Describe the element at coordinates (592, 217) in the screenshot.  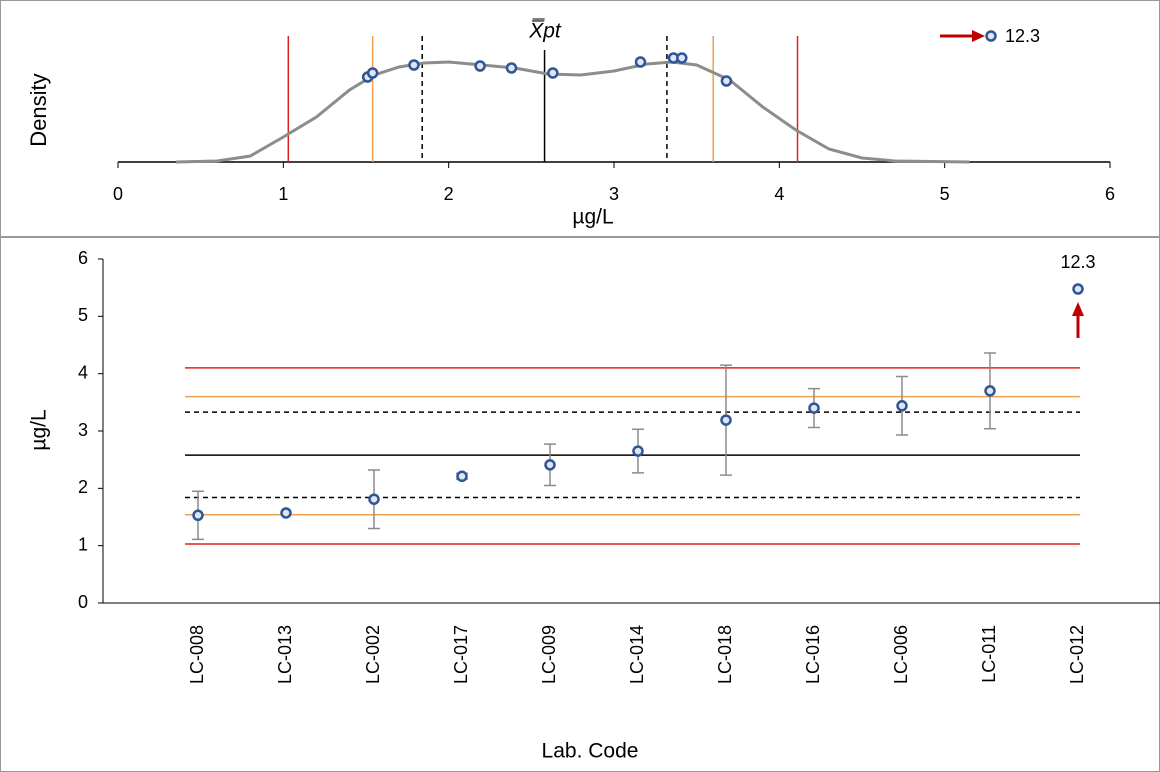
I see `x-axis-label: µg/L` at that location.